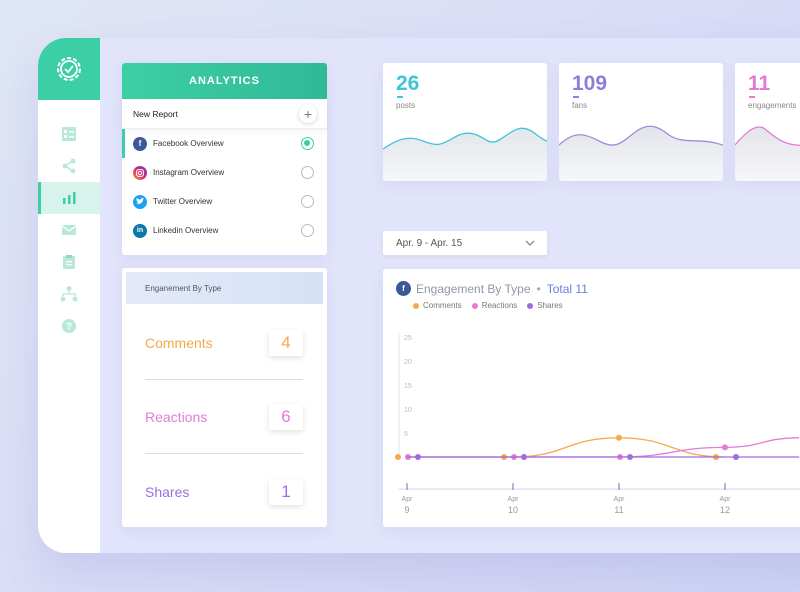 The height and width of the screenshot is (592, 800). What do you see at coordinates (566, 447) in the screenshot?
I see `series-line-comments` at bounding box center [566, 447].